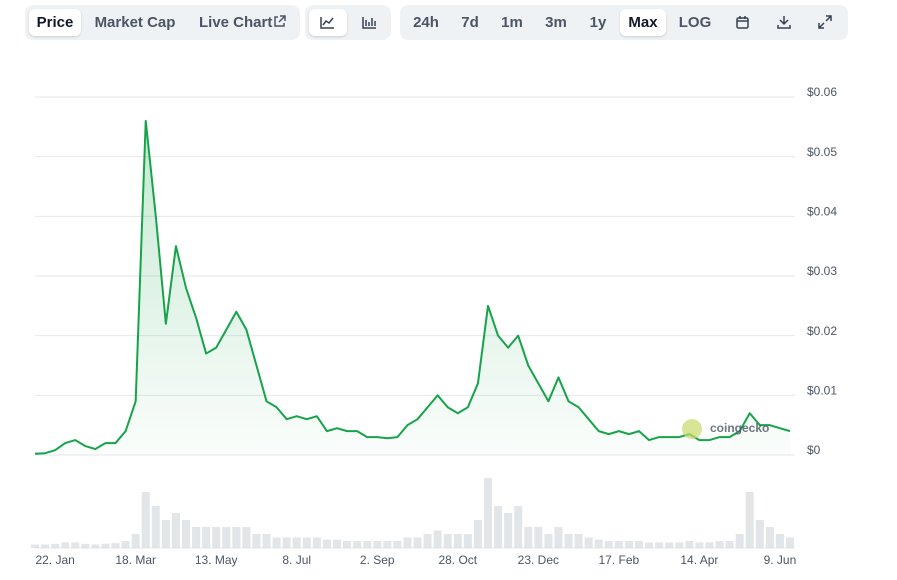 This screenshot has width=897, height=580. I want to click on range: 7d, so click(470, 22).